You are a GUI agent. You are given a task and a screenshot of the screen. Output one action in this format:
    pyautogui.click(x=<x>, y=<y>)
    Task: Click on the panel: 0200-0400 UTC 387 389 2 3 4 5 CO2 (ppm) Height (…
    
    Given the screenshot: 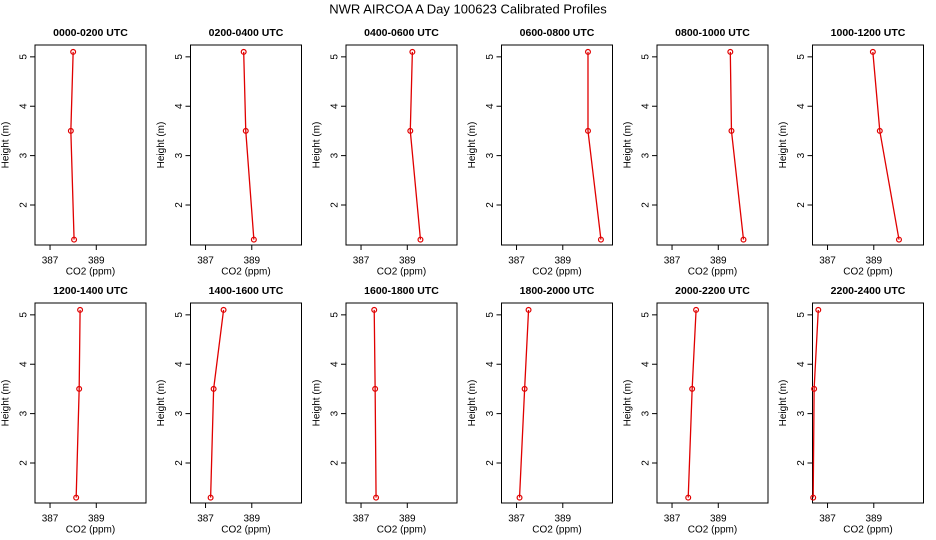 What is the action you would take?
    pyautogui.click(x=229, y=152)
    